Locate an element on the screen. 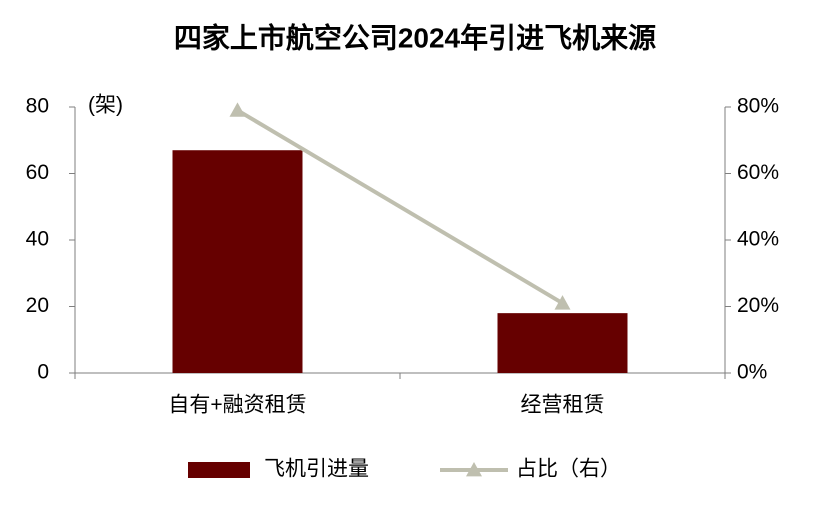  legend-label: 占比（右） is located at coordinates (568, 469).